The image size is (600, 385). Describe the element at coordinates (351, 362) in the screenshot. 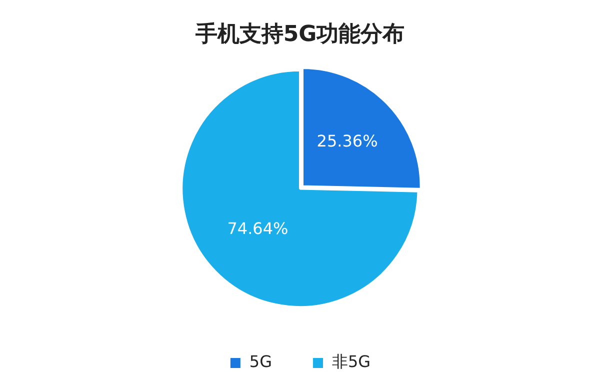

I see `legend-label: 非5G` at that location.